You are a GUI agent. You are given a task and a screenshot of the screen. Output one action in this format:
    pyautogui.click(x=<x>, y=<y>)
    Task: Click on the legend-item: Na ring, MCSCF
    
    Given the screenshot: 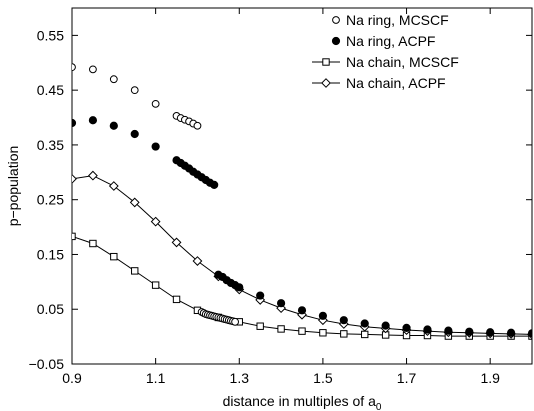 What is the action you would take?
    pyautogui.click(x=390, y=20)
    